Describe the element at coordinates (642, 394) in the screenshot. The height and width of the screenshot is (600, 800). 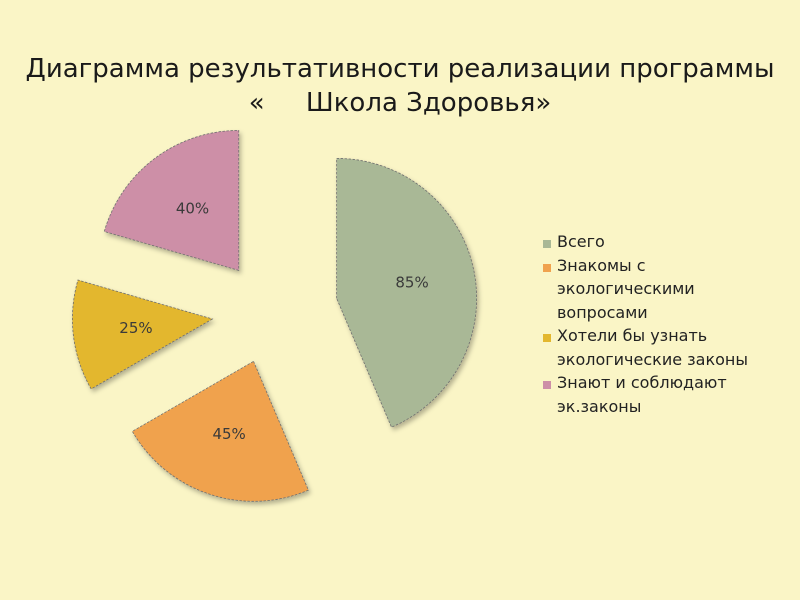
I see `legend-label-know-and-follow: Знают и соблюдают эк.законы` at that location.